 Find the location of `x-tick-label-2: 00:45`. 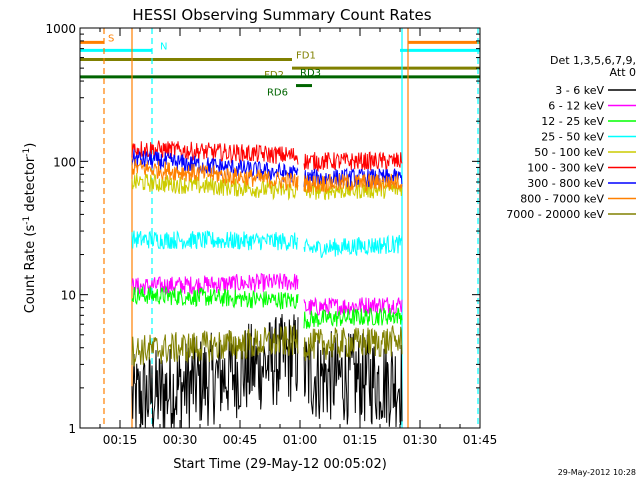

x-tick-label-2: 00:45 is located at coordinates (240, 440).